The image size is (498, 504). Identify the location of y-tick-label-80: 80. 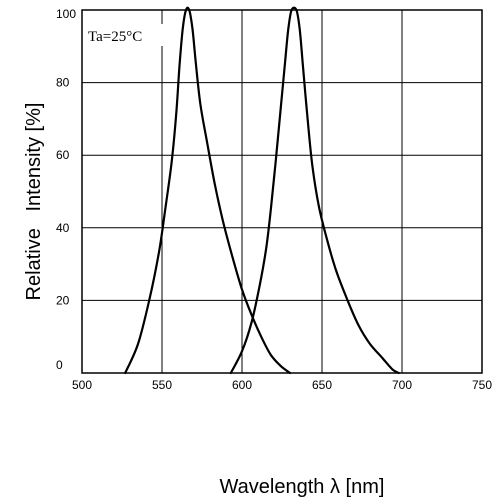
(63, 83).